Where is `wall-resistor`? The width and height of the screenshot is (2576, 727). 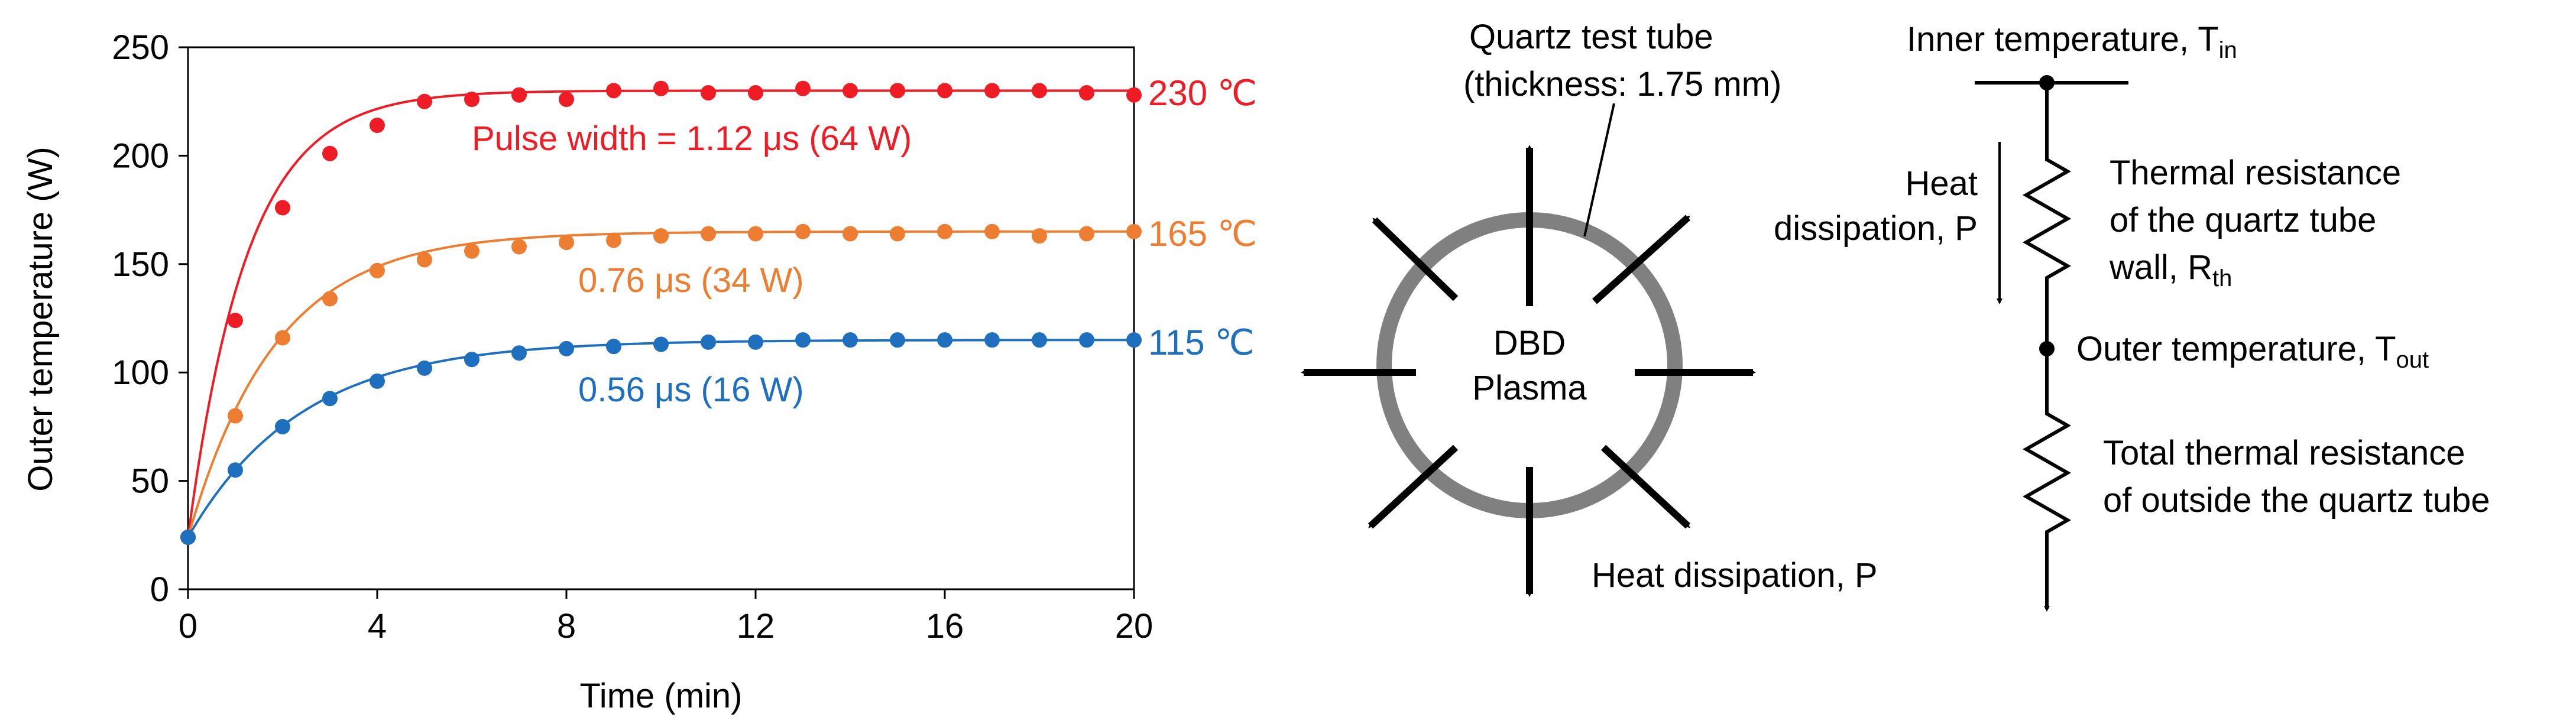 wall-resistor is located at coordinates (2047, 216).